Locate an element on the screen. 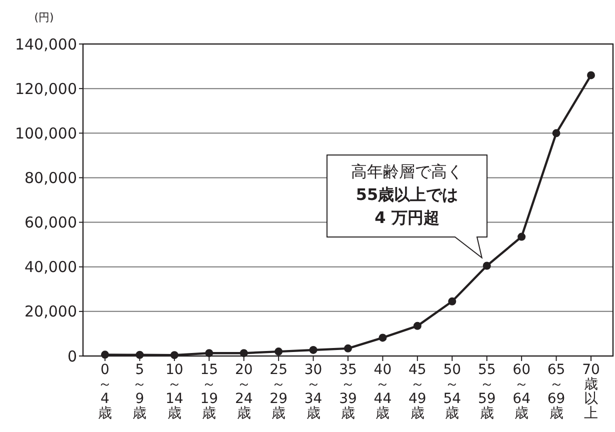 The width and height of the screenshot is (615, 432). x-tick-label: 40～44歳 is located at coordinates (383, 392).